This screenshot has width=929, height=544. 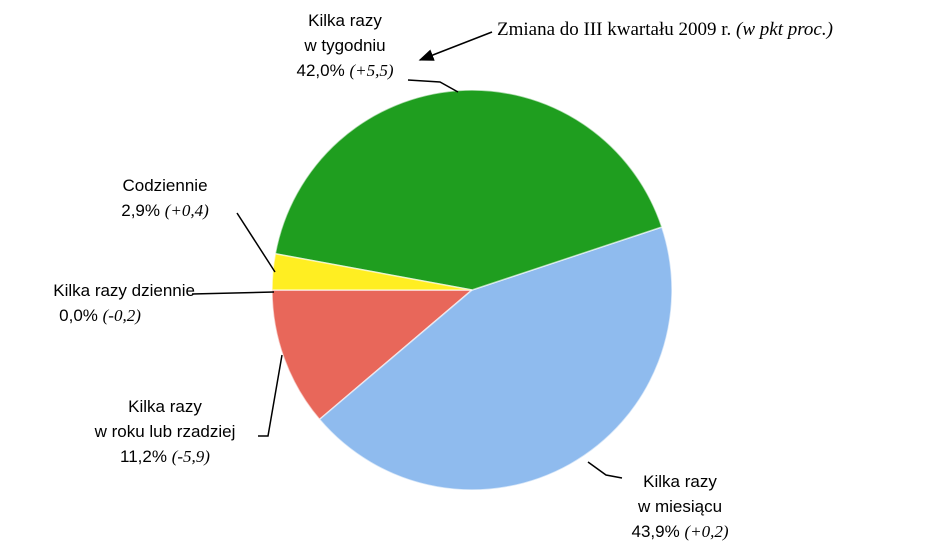 What do you see at coordinates (140, 210) in the screenshot?
I see `value-label: 2,9%` at bounding box center [140, 210].